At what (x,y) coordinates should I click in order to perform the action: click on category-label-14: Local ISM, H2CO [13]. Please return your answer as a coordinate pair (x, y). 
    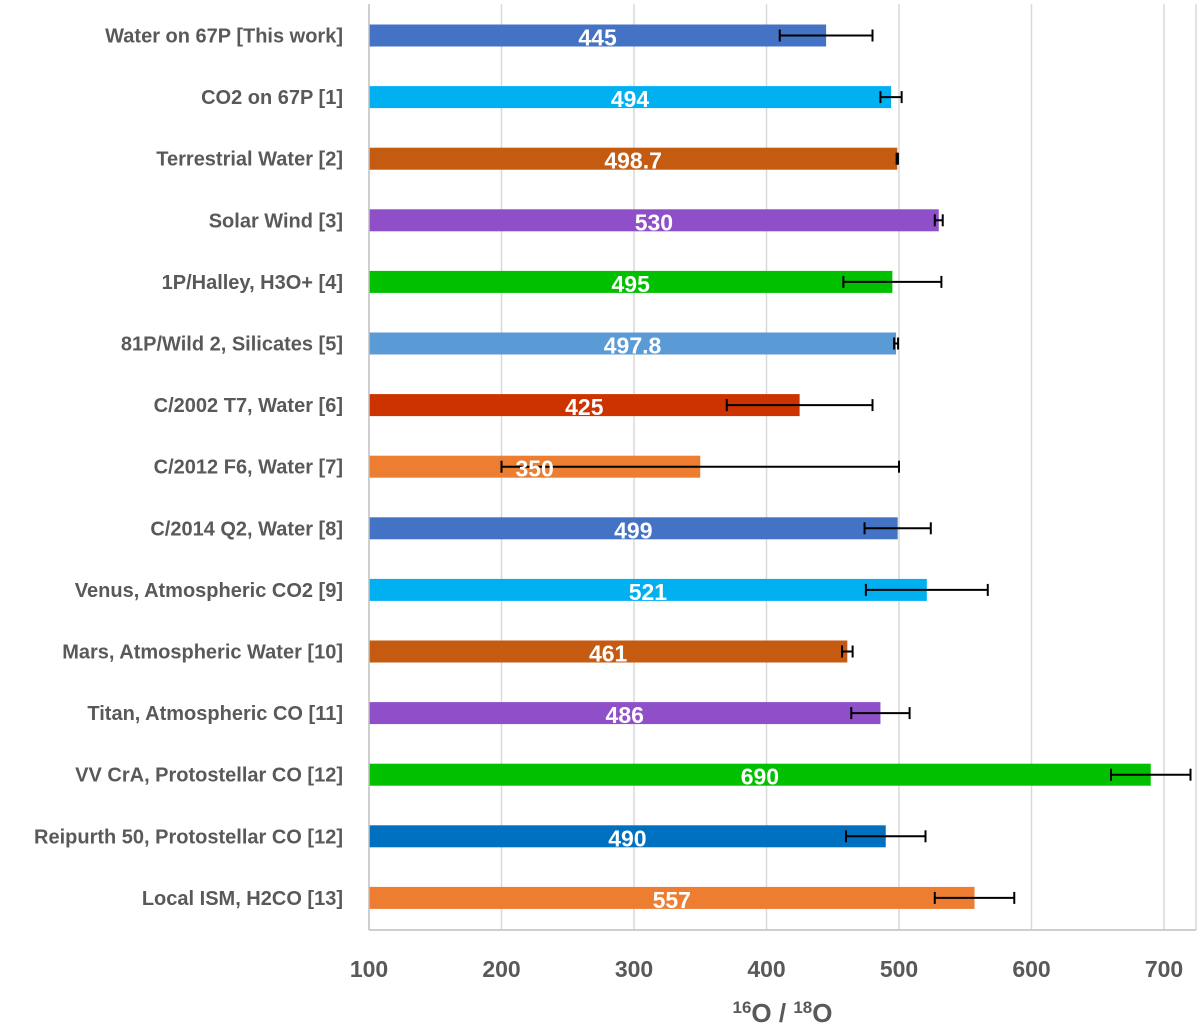
    Looking at the image, I should click on (242, 899).